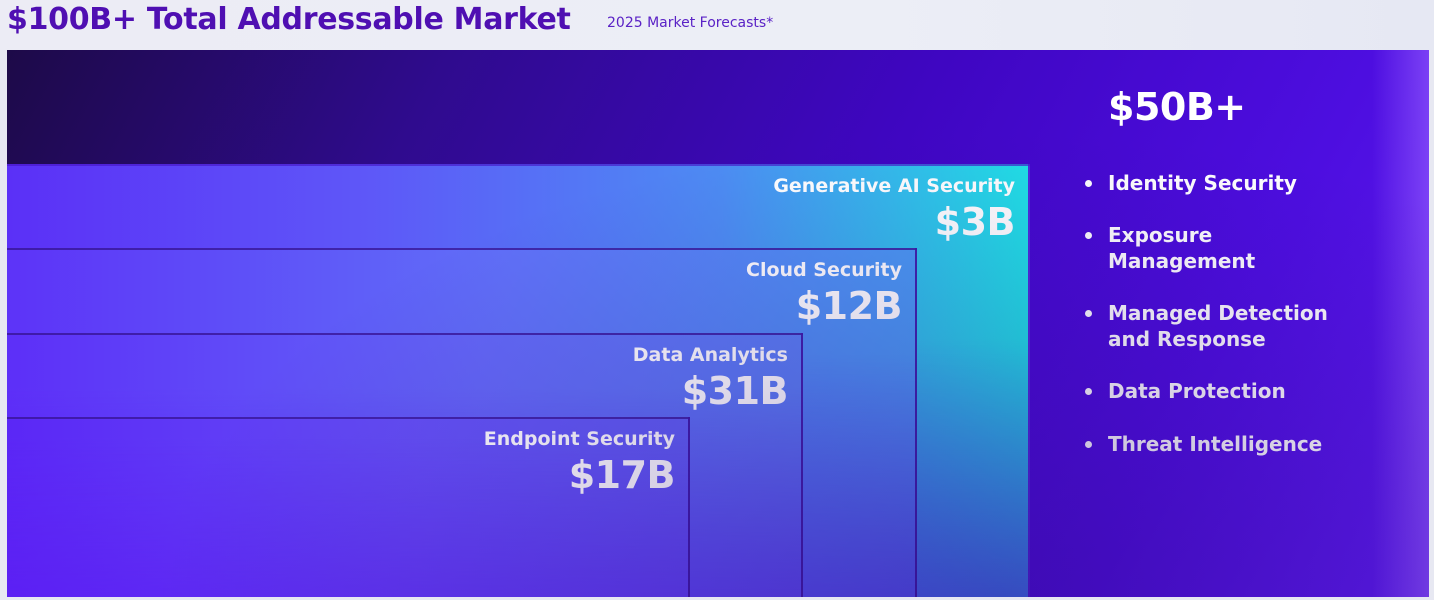  Describe the element at coordinates (1215, 444) in the screenshot. I see `list-item-label: Threat Intelligence` at that location.